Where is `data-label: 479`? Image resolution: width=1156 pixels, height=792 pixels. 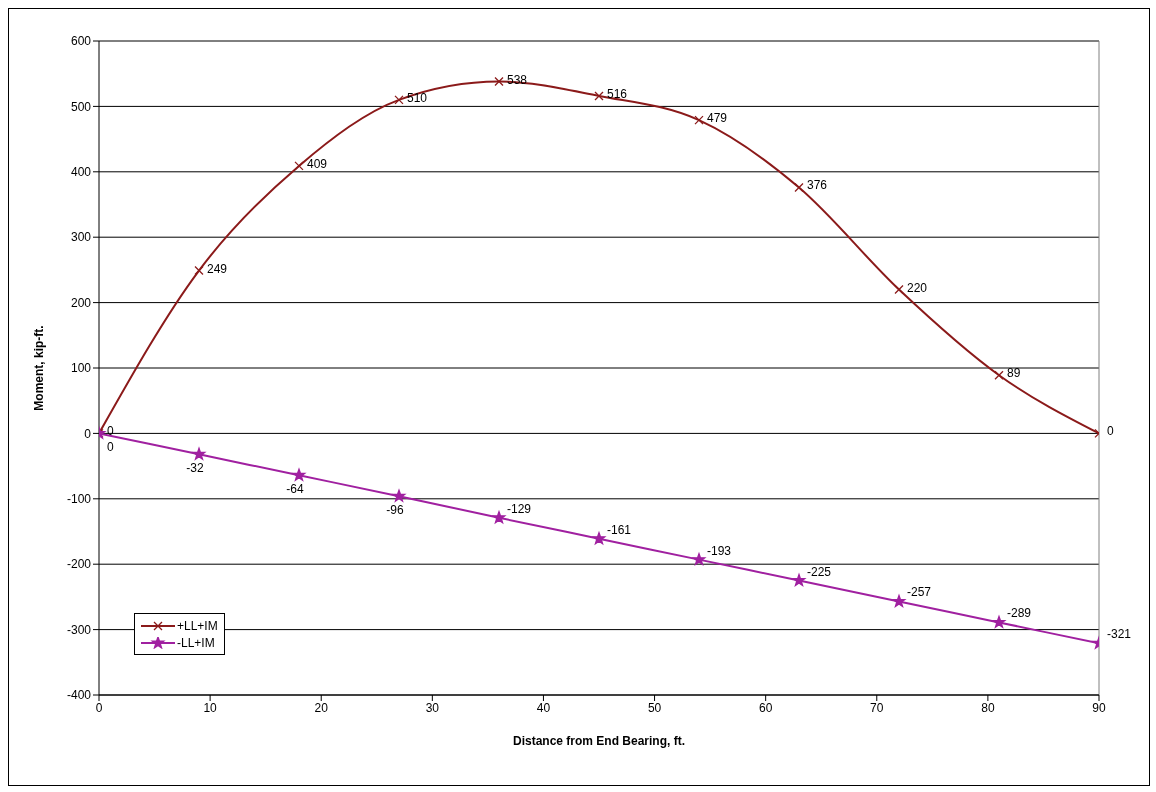 data-label: 479 is located at coordinates (717, 118).